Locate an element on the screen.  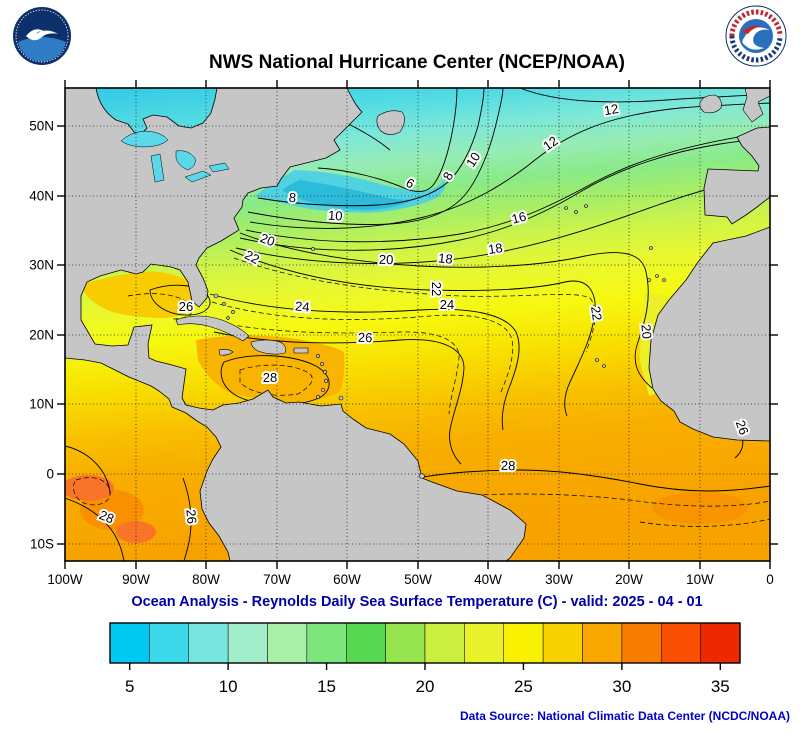
lon-tick-label: 10W is located at coordinates (700, 579).